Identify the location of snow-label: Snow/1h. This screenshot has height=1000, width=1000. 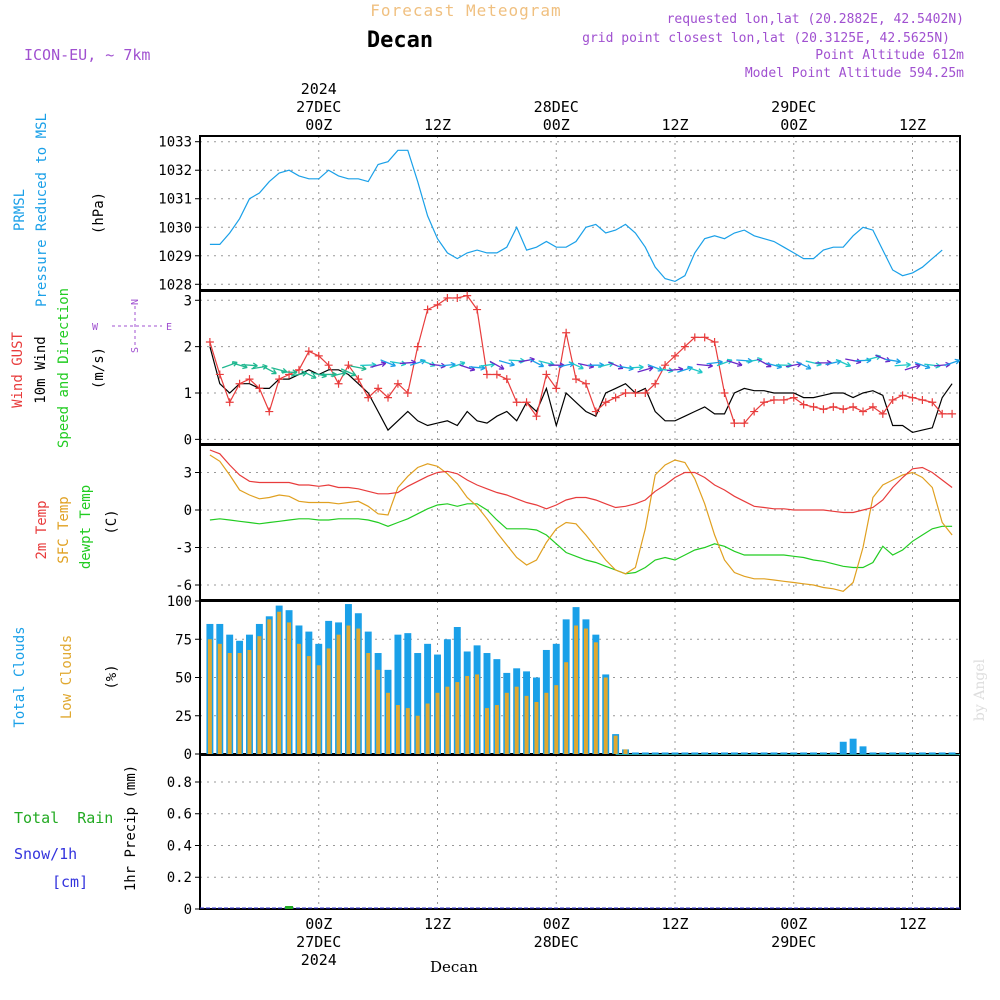
(45, 854).